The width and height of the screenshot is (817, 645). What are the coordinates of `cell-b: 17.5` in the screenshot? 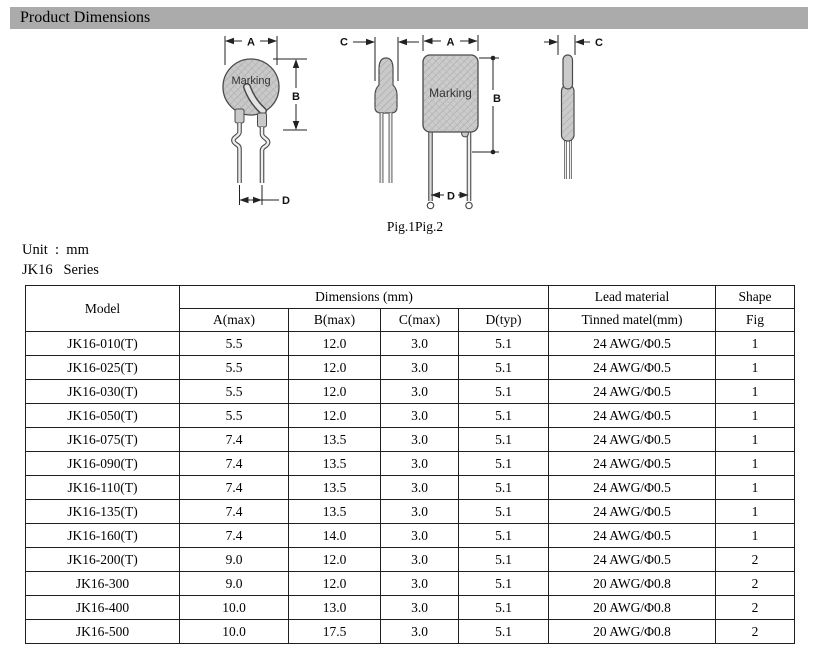 It's located at (334, 631).